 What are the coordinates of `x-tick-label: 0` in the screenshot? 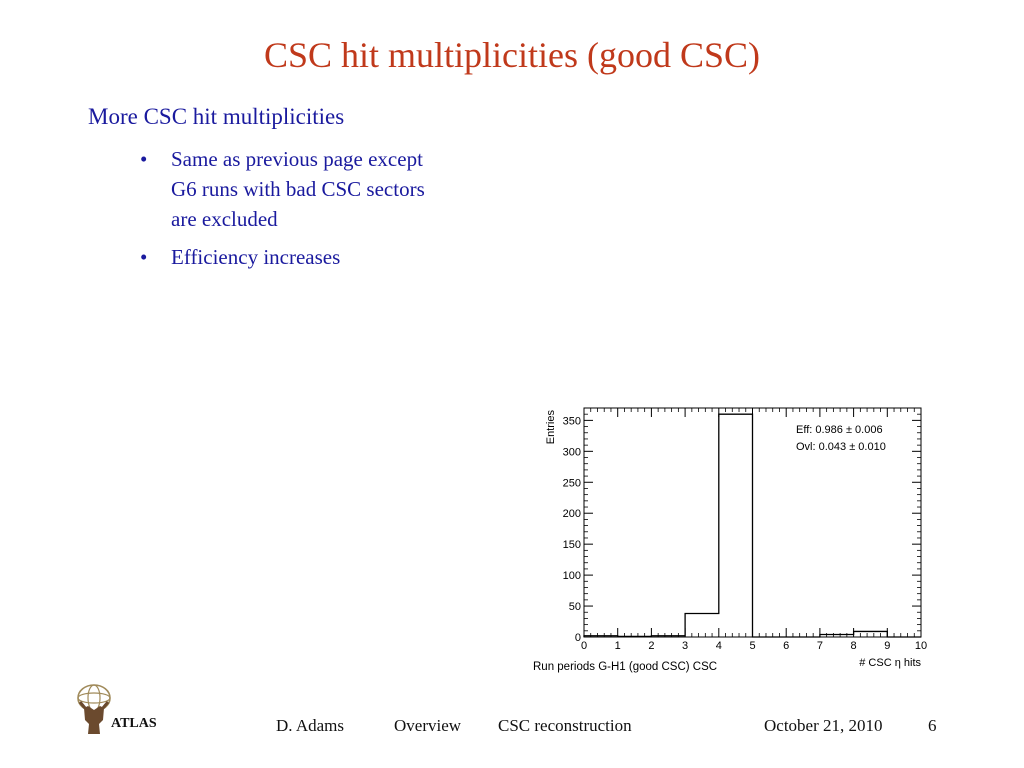 It's located at (584, 646).